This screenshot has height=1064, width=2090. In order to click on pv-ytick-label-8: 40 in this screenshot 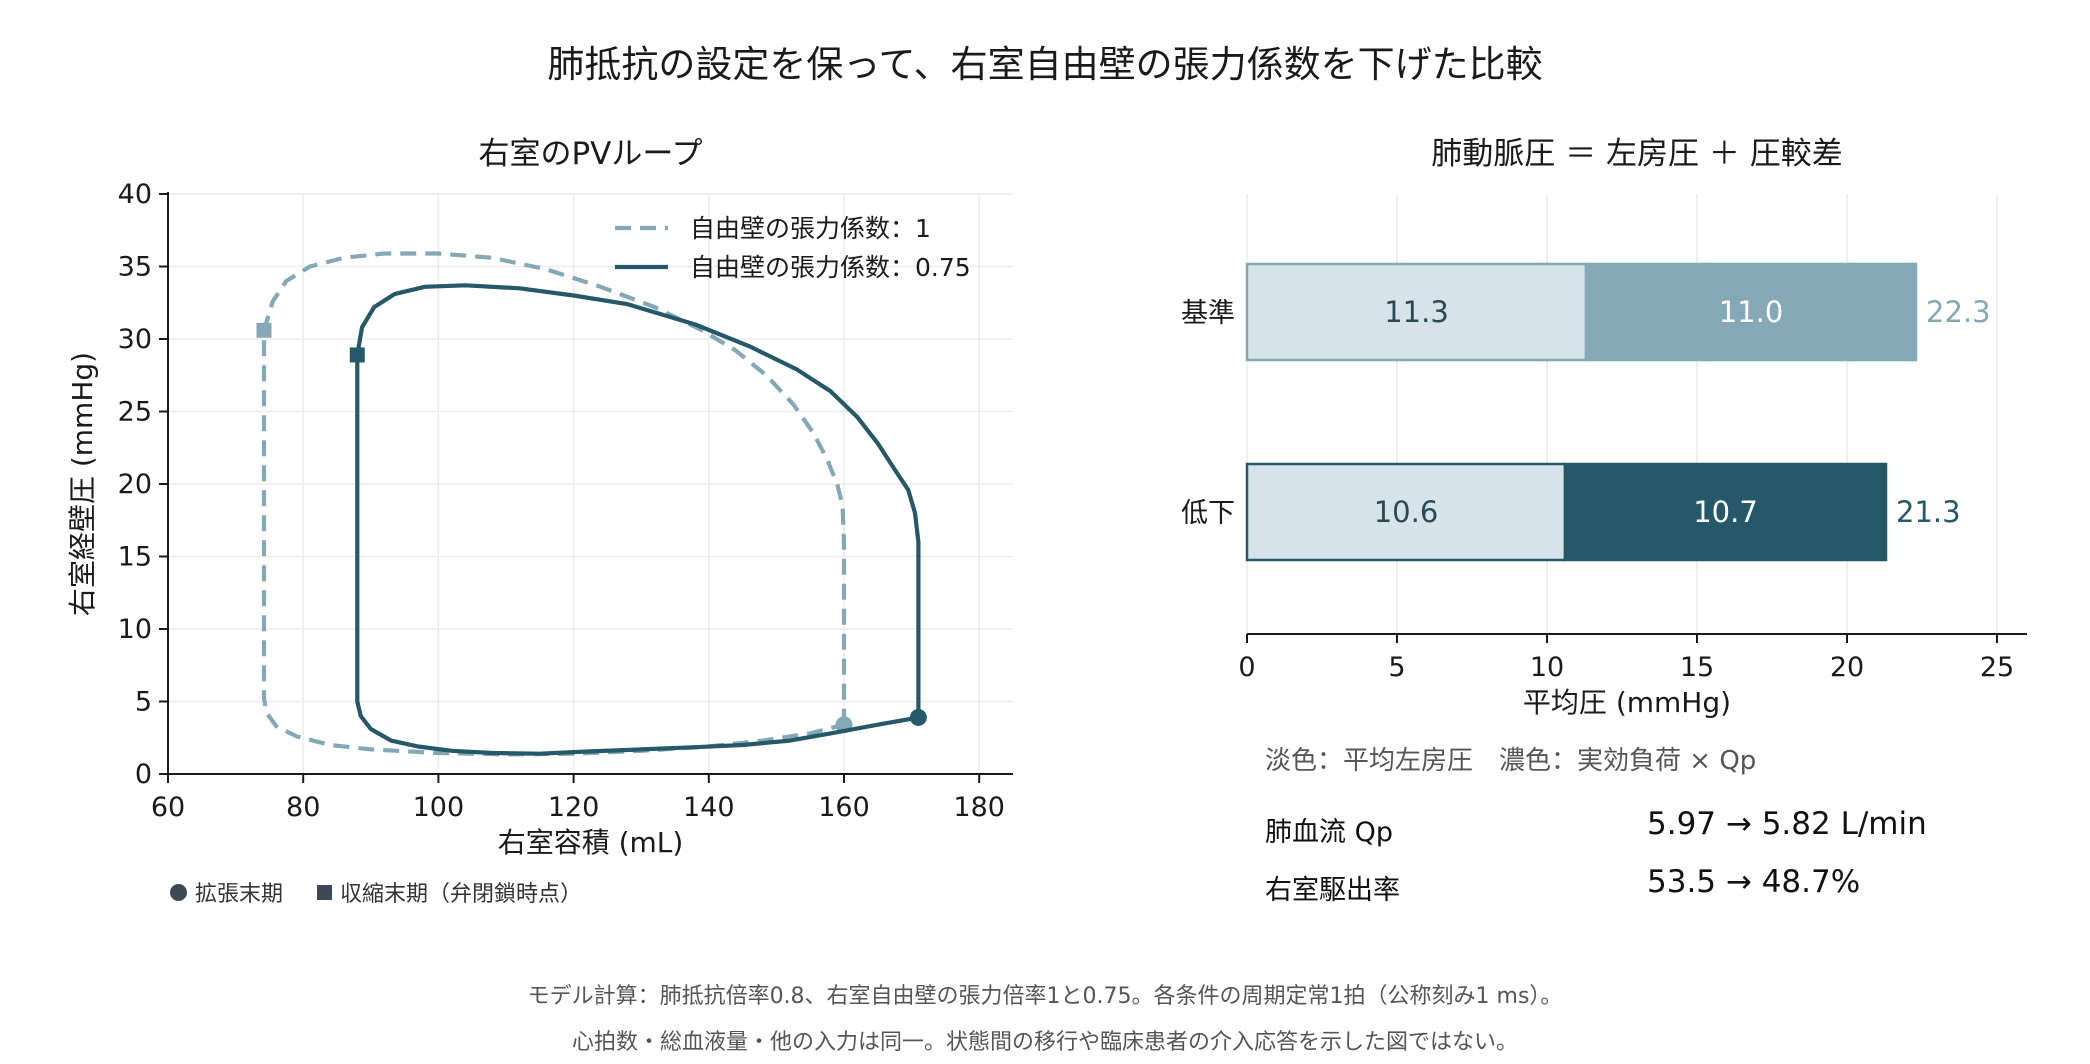, I will do `click(135, 194)`.